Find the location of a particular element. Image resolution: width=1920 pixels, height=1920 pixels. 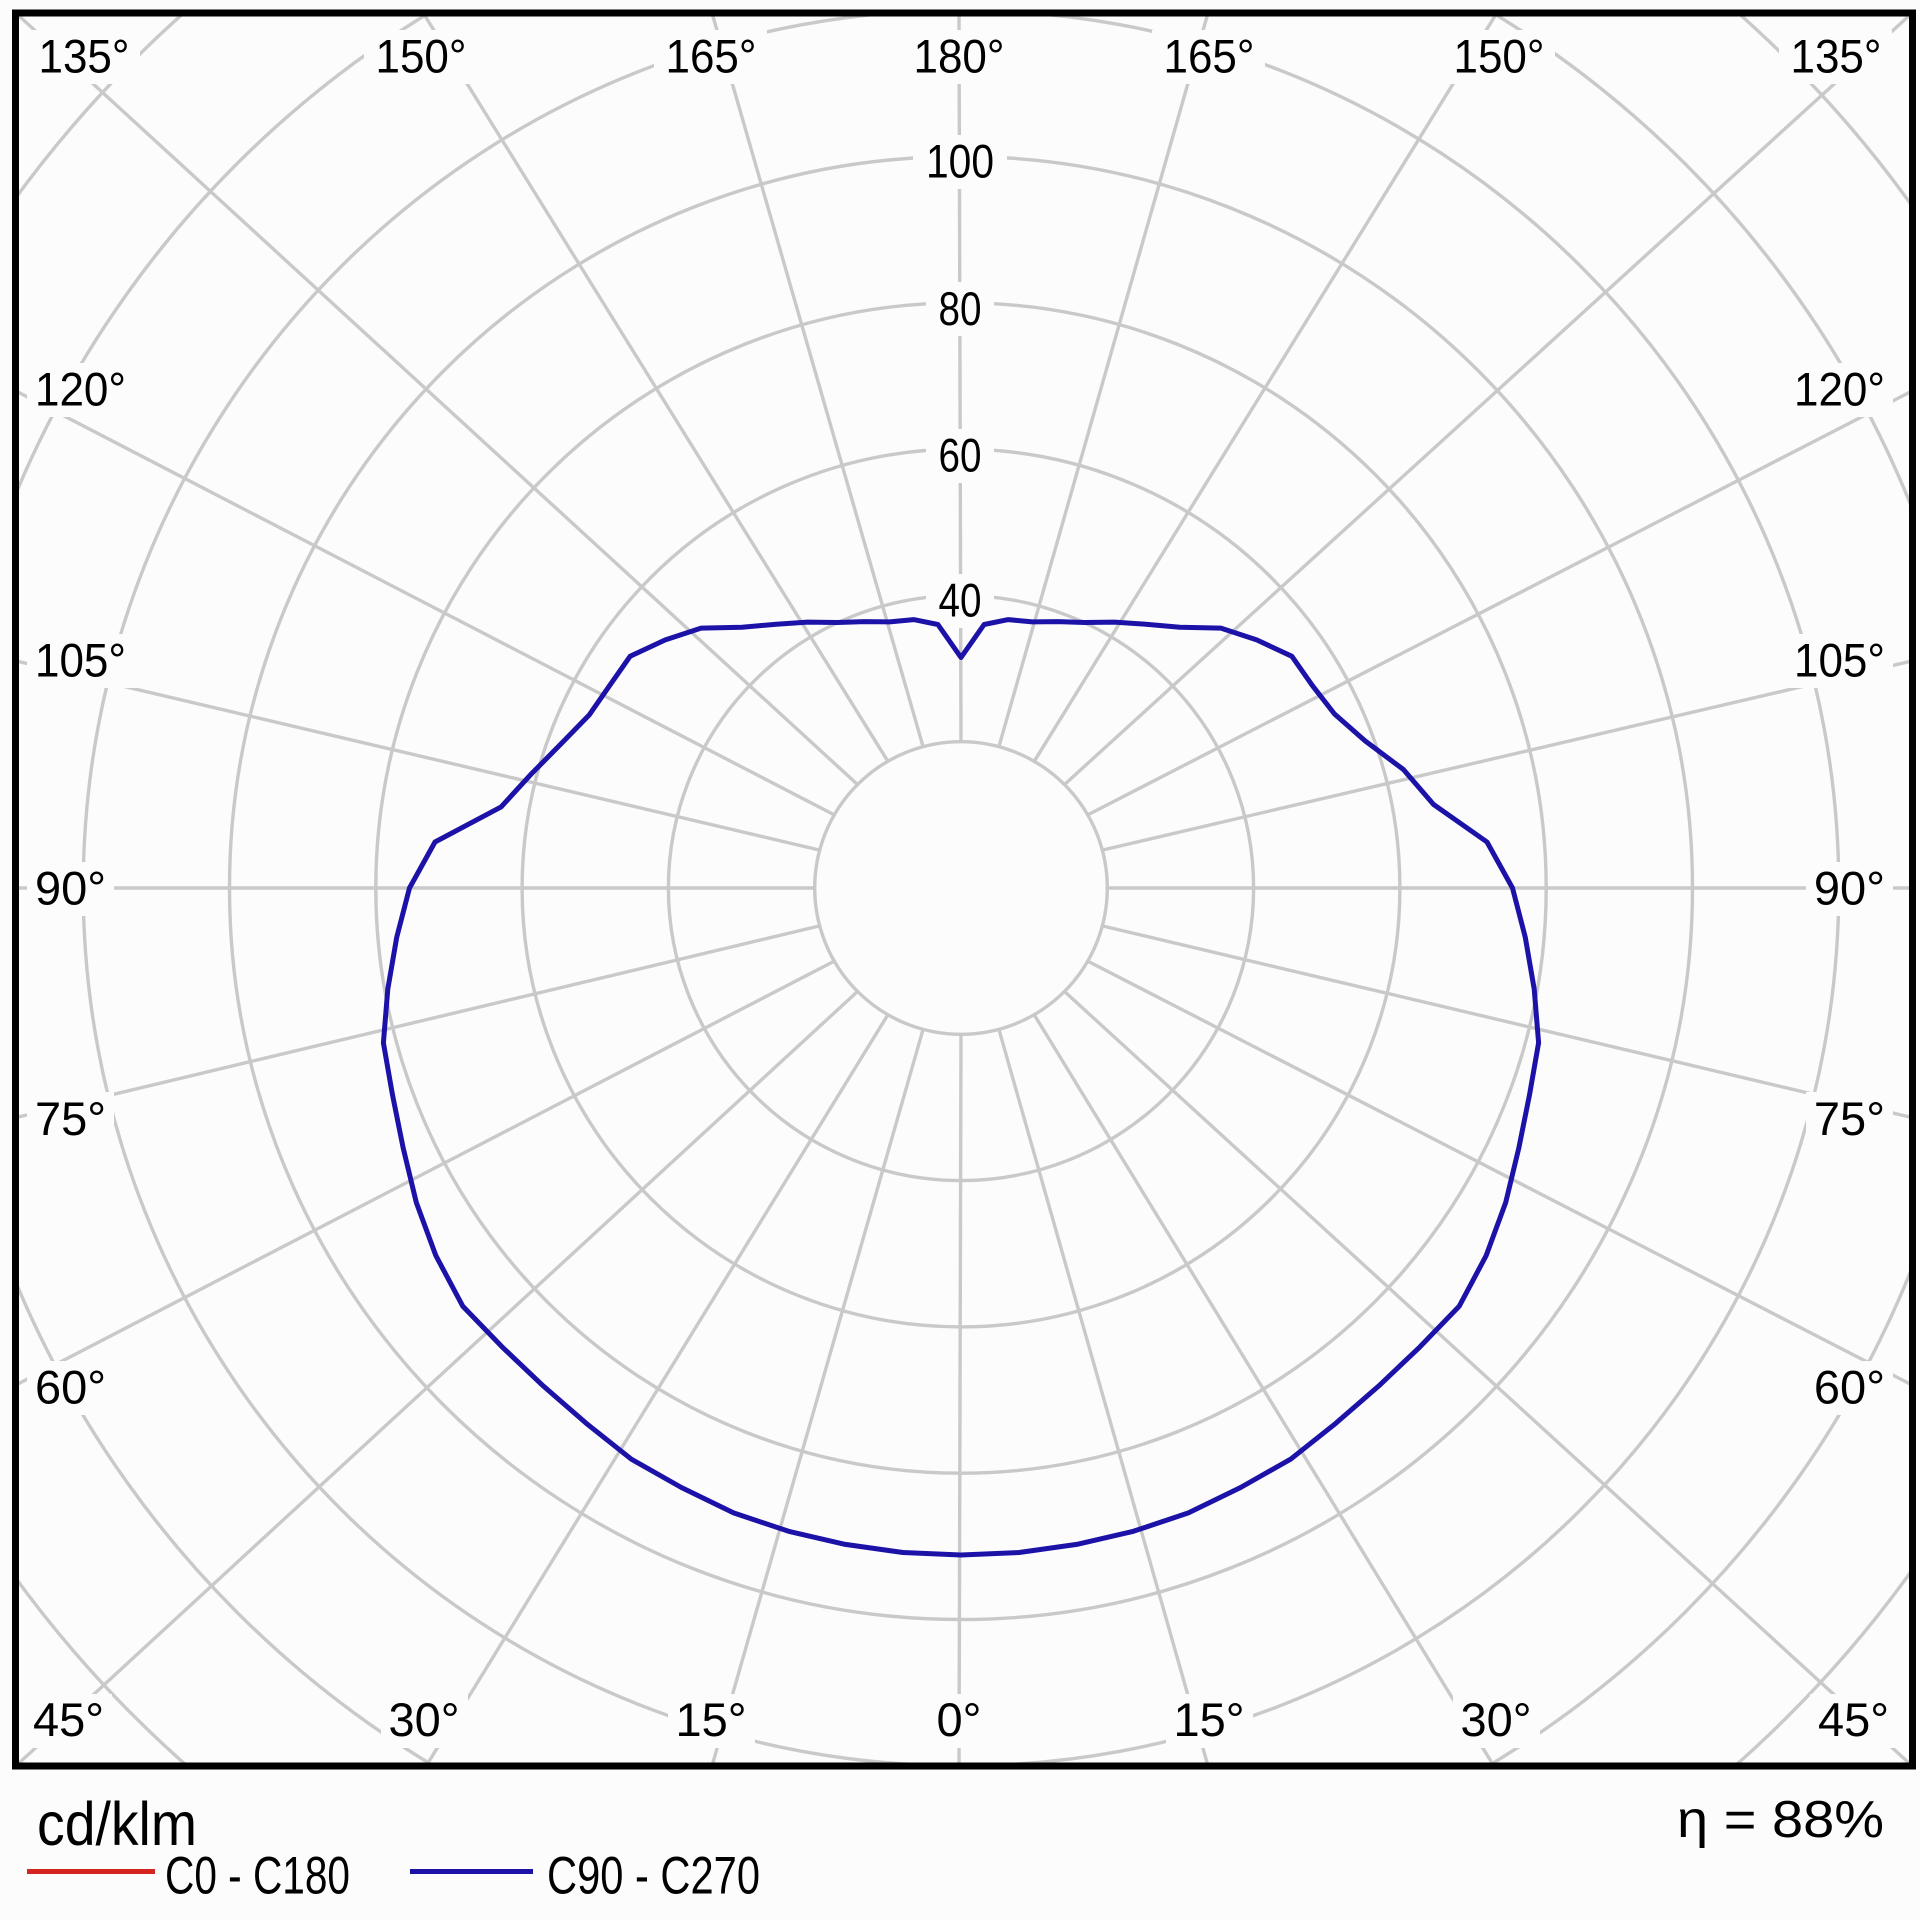

svg-text: 180° is located at coordinates (959, 56).